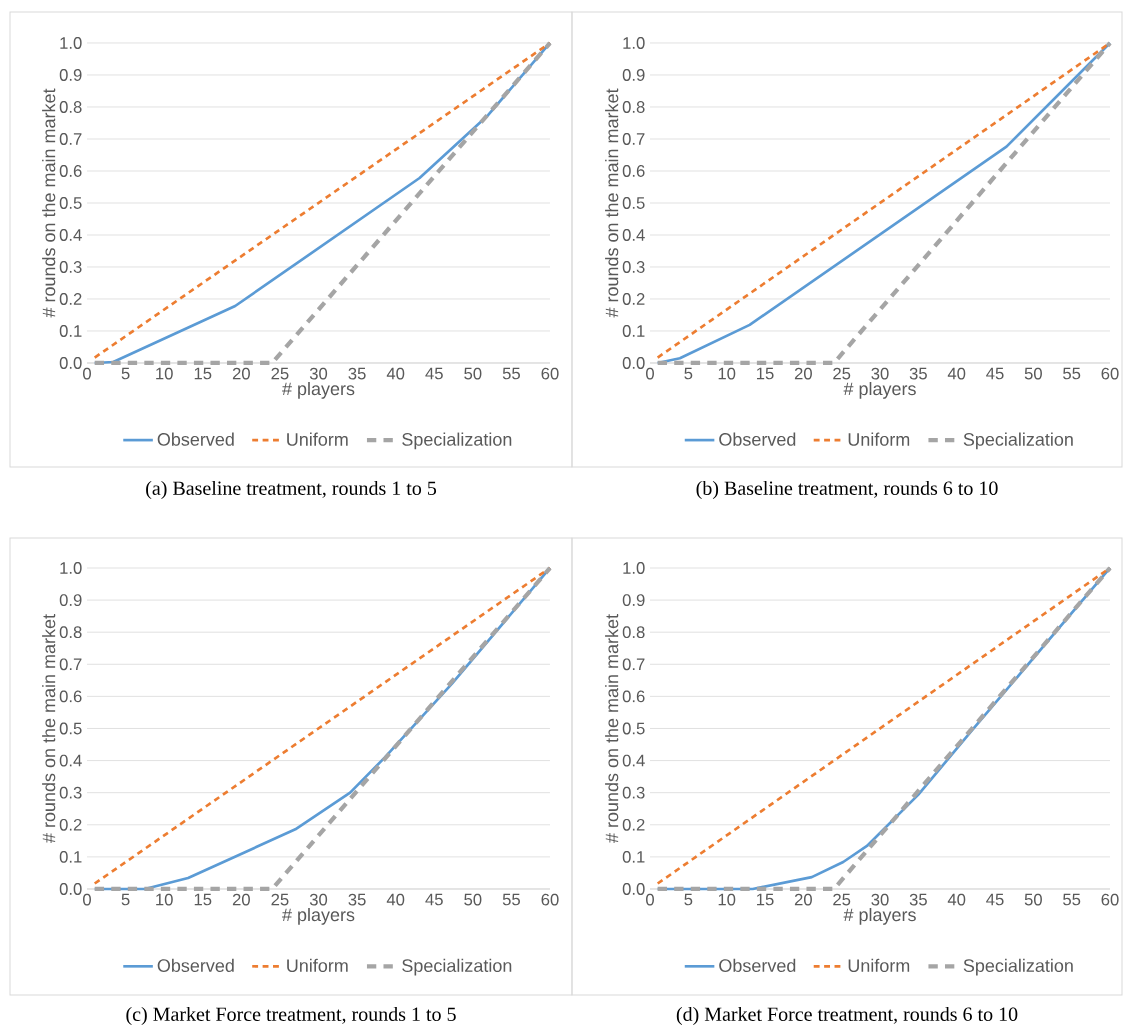  What do you see at coordinates (847, 490) in the screenshot?
I see `text: (b) Baseline treatment, rounds 6 to 10` at bounding box center [847, 490].